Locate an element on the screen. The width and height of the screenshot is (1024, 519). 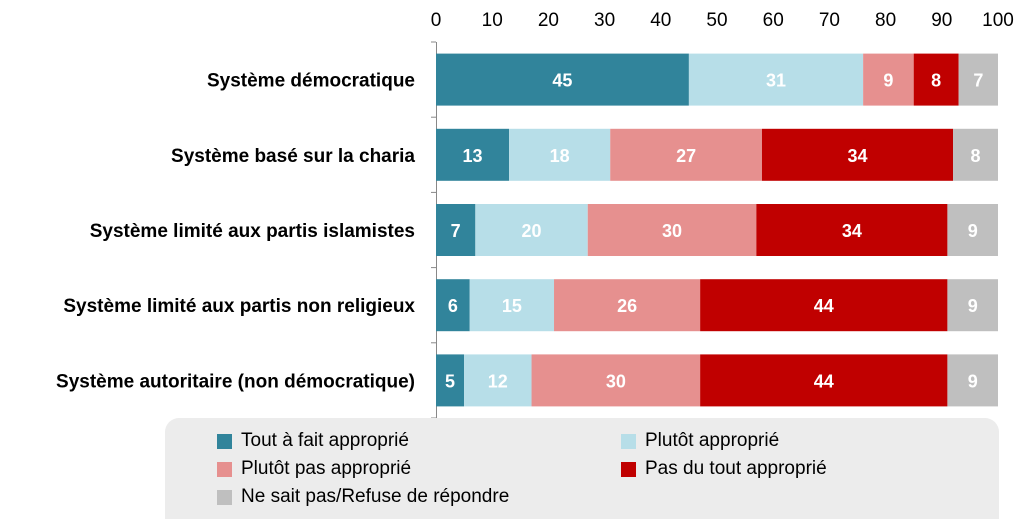
data-label: 12 is located at coordinates (498, 381).